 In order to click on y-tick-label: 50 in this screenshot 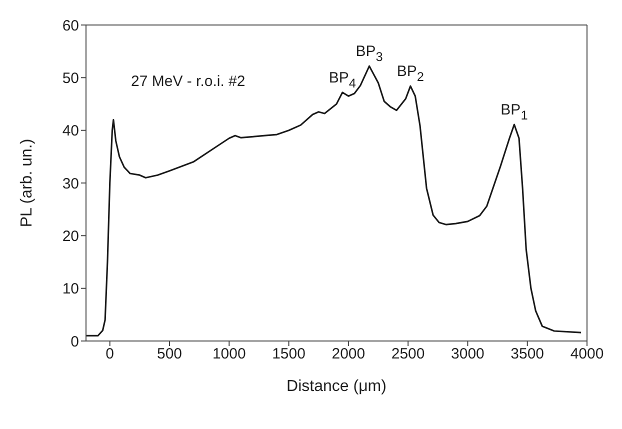, I will do `click(70, 78)`.